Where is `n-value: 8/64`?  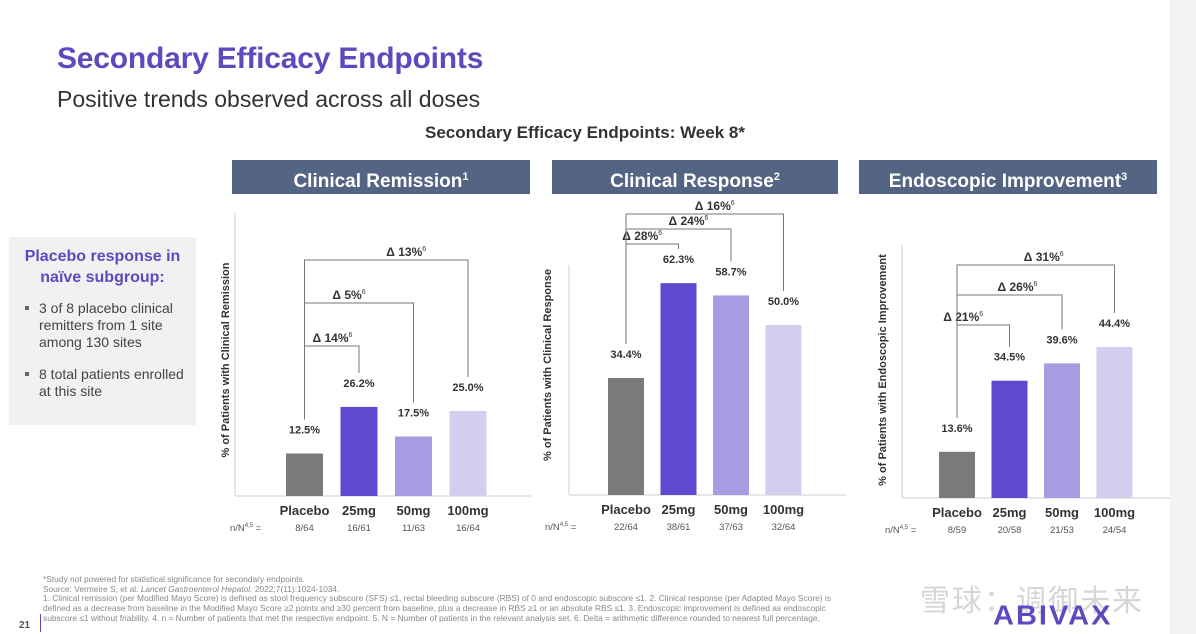 n-value: 8/64 is located at coordinates (304, 528).